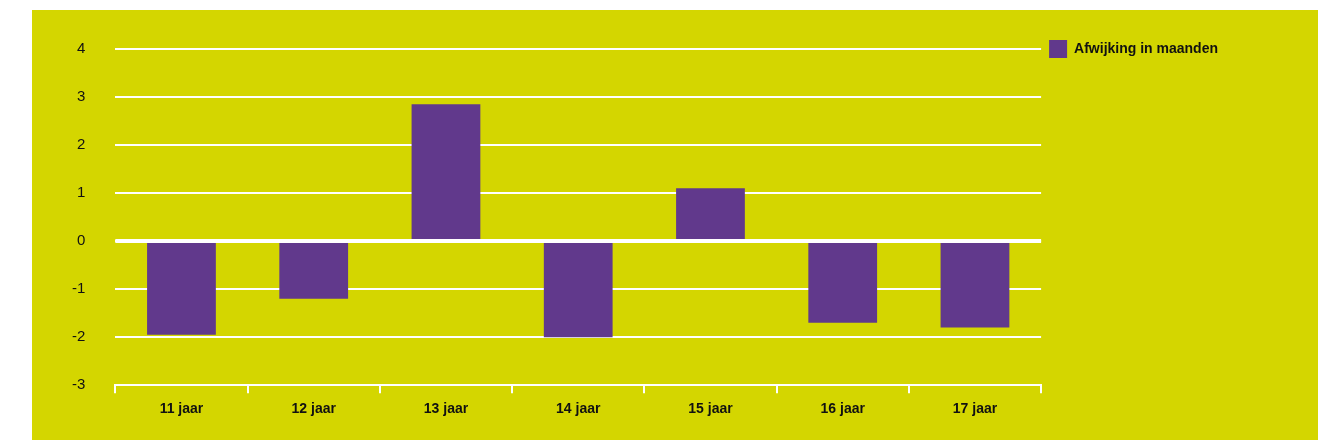 The height and width of the screenshot is (440, 1329). Describe the element at coordinates (81, 48) in the screenshot. I see `y-tick-label: 4` at that location.